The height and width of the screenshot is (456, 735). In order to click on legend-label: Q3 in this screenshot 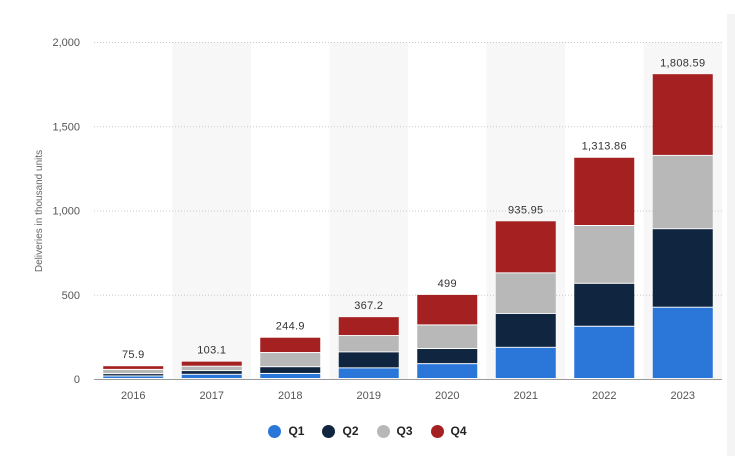, I will do `click(404, 431)`.